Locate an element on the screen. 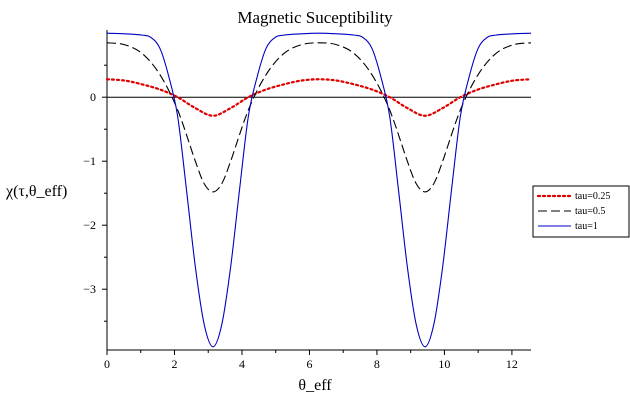 Image resolution: width=630 pixels, height=400 pixels. legend-box is located at coordinates (581, 211).